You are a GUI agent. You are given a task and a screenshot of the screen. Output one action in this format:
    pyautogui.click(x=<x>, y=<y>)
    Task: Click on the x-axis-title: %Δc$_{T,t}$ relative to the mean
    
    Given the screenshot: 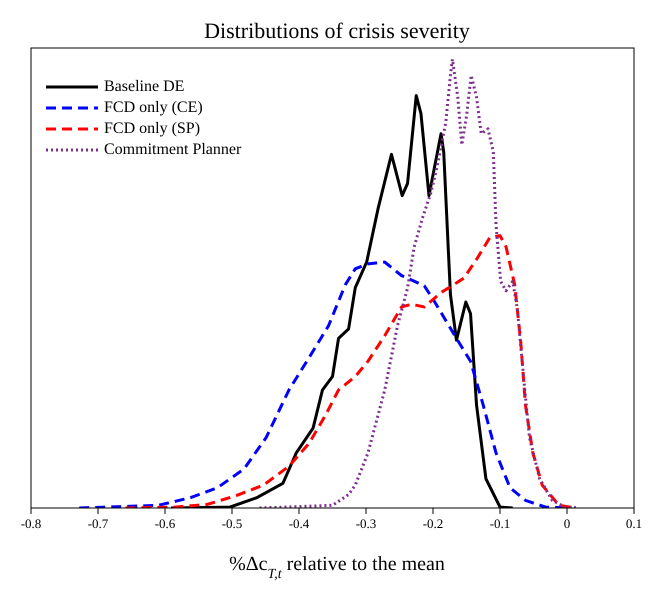 What is the action you would take?
    pyautogui.click(x=337, y=567)
    